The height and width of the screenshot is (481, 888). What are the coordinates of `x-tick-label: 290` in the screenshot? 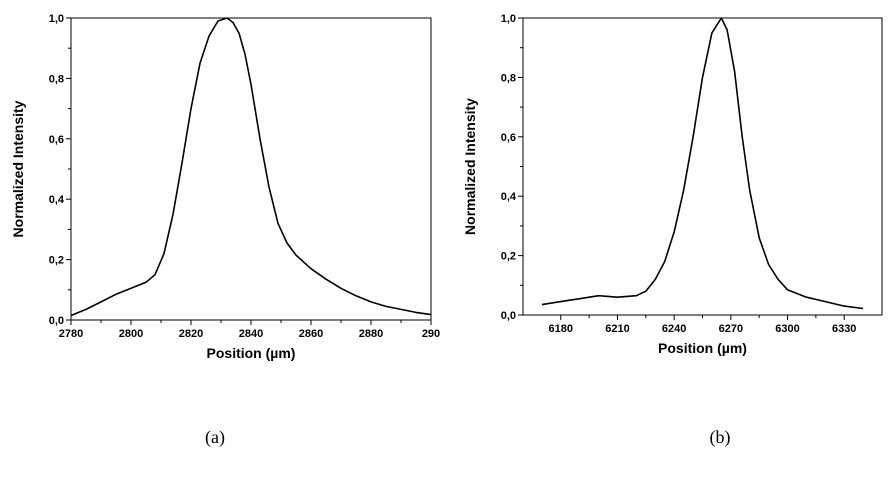 It's located at (431, 334).